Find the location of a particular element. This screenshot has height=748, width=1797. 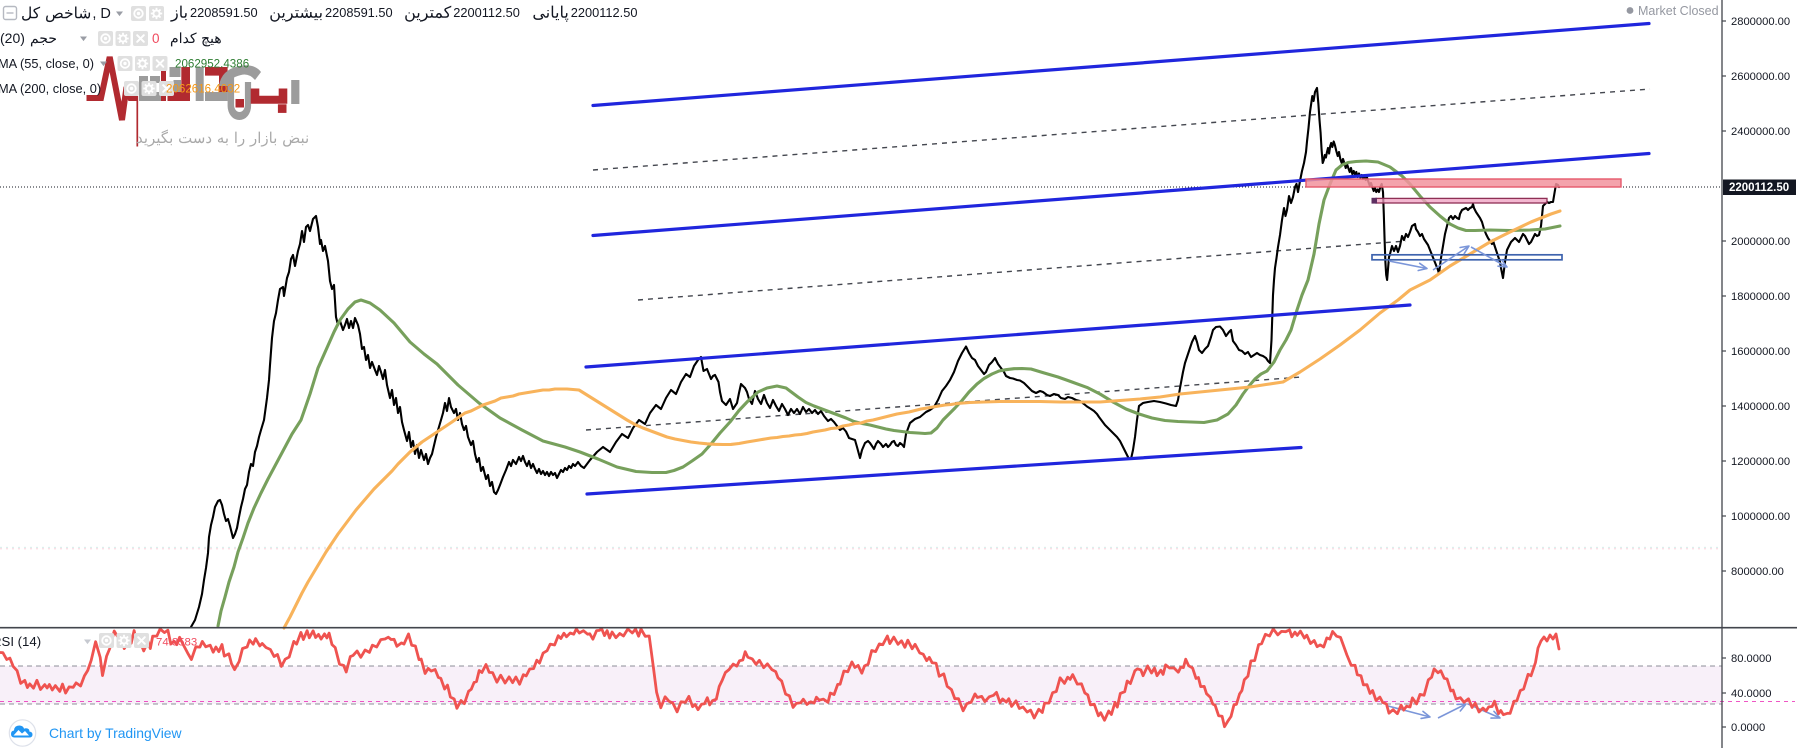

svg-text: Chart by TradingView is located at coordinates (116, 733).